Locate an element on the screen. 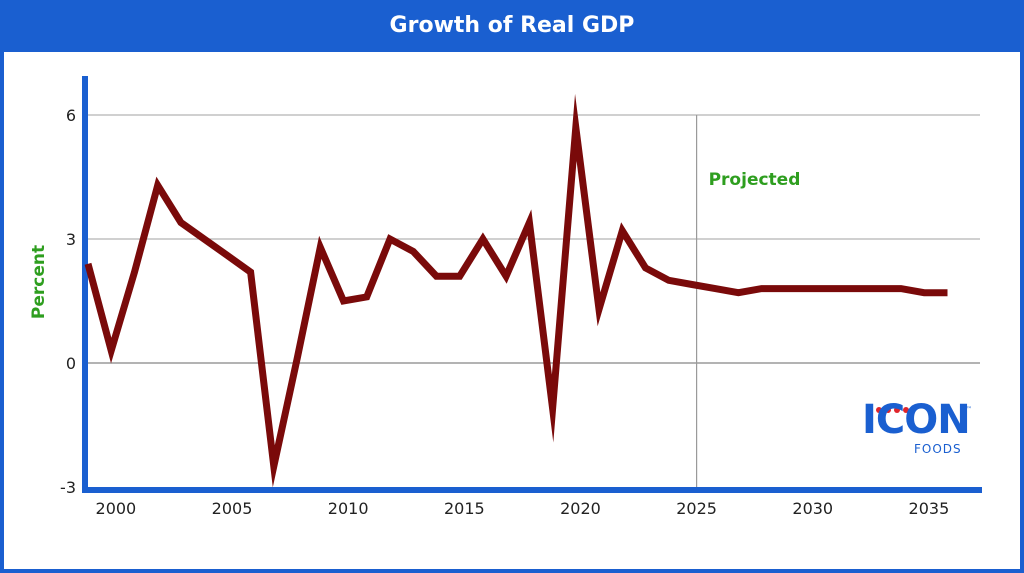 The width and height of the screenshot is (1024, 573). y-tick-3: 3 is located at coordinates (71, 239).